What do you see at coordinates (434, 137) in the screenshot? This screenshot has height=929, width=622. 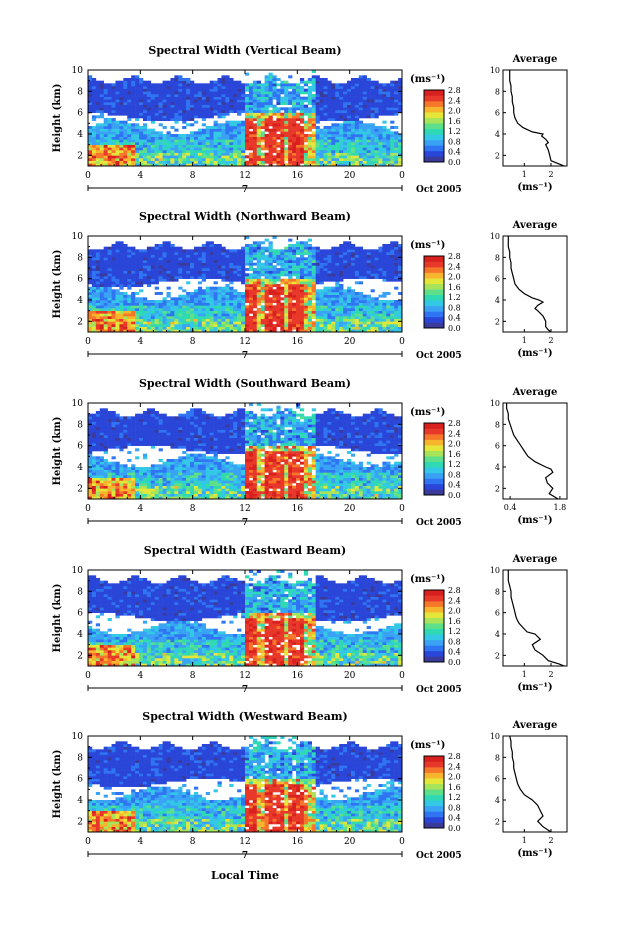 I see `colorbar-swatch` at bounding box center [434, 137].